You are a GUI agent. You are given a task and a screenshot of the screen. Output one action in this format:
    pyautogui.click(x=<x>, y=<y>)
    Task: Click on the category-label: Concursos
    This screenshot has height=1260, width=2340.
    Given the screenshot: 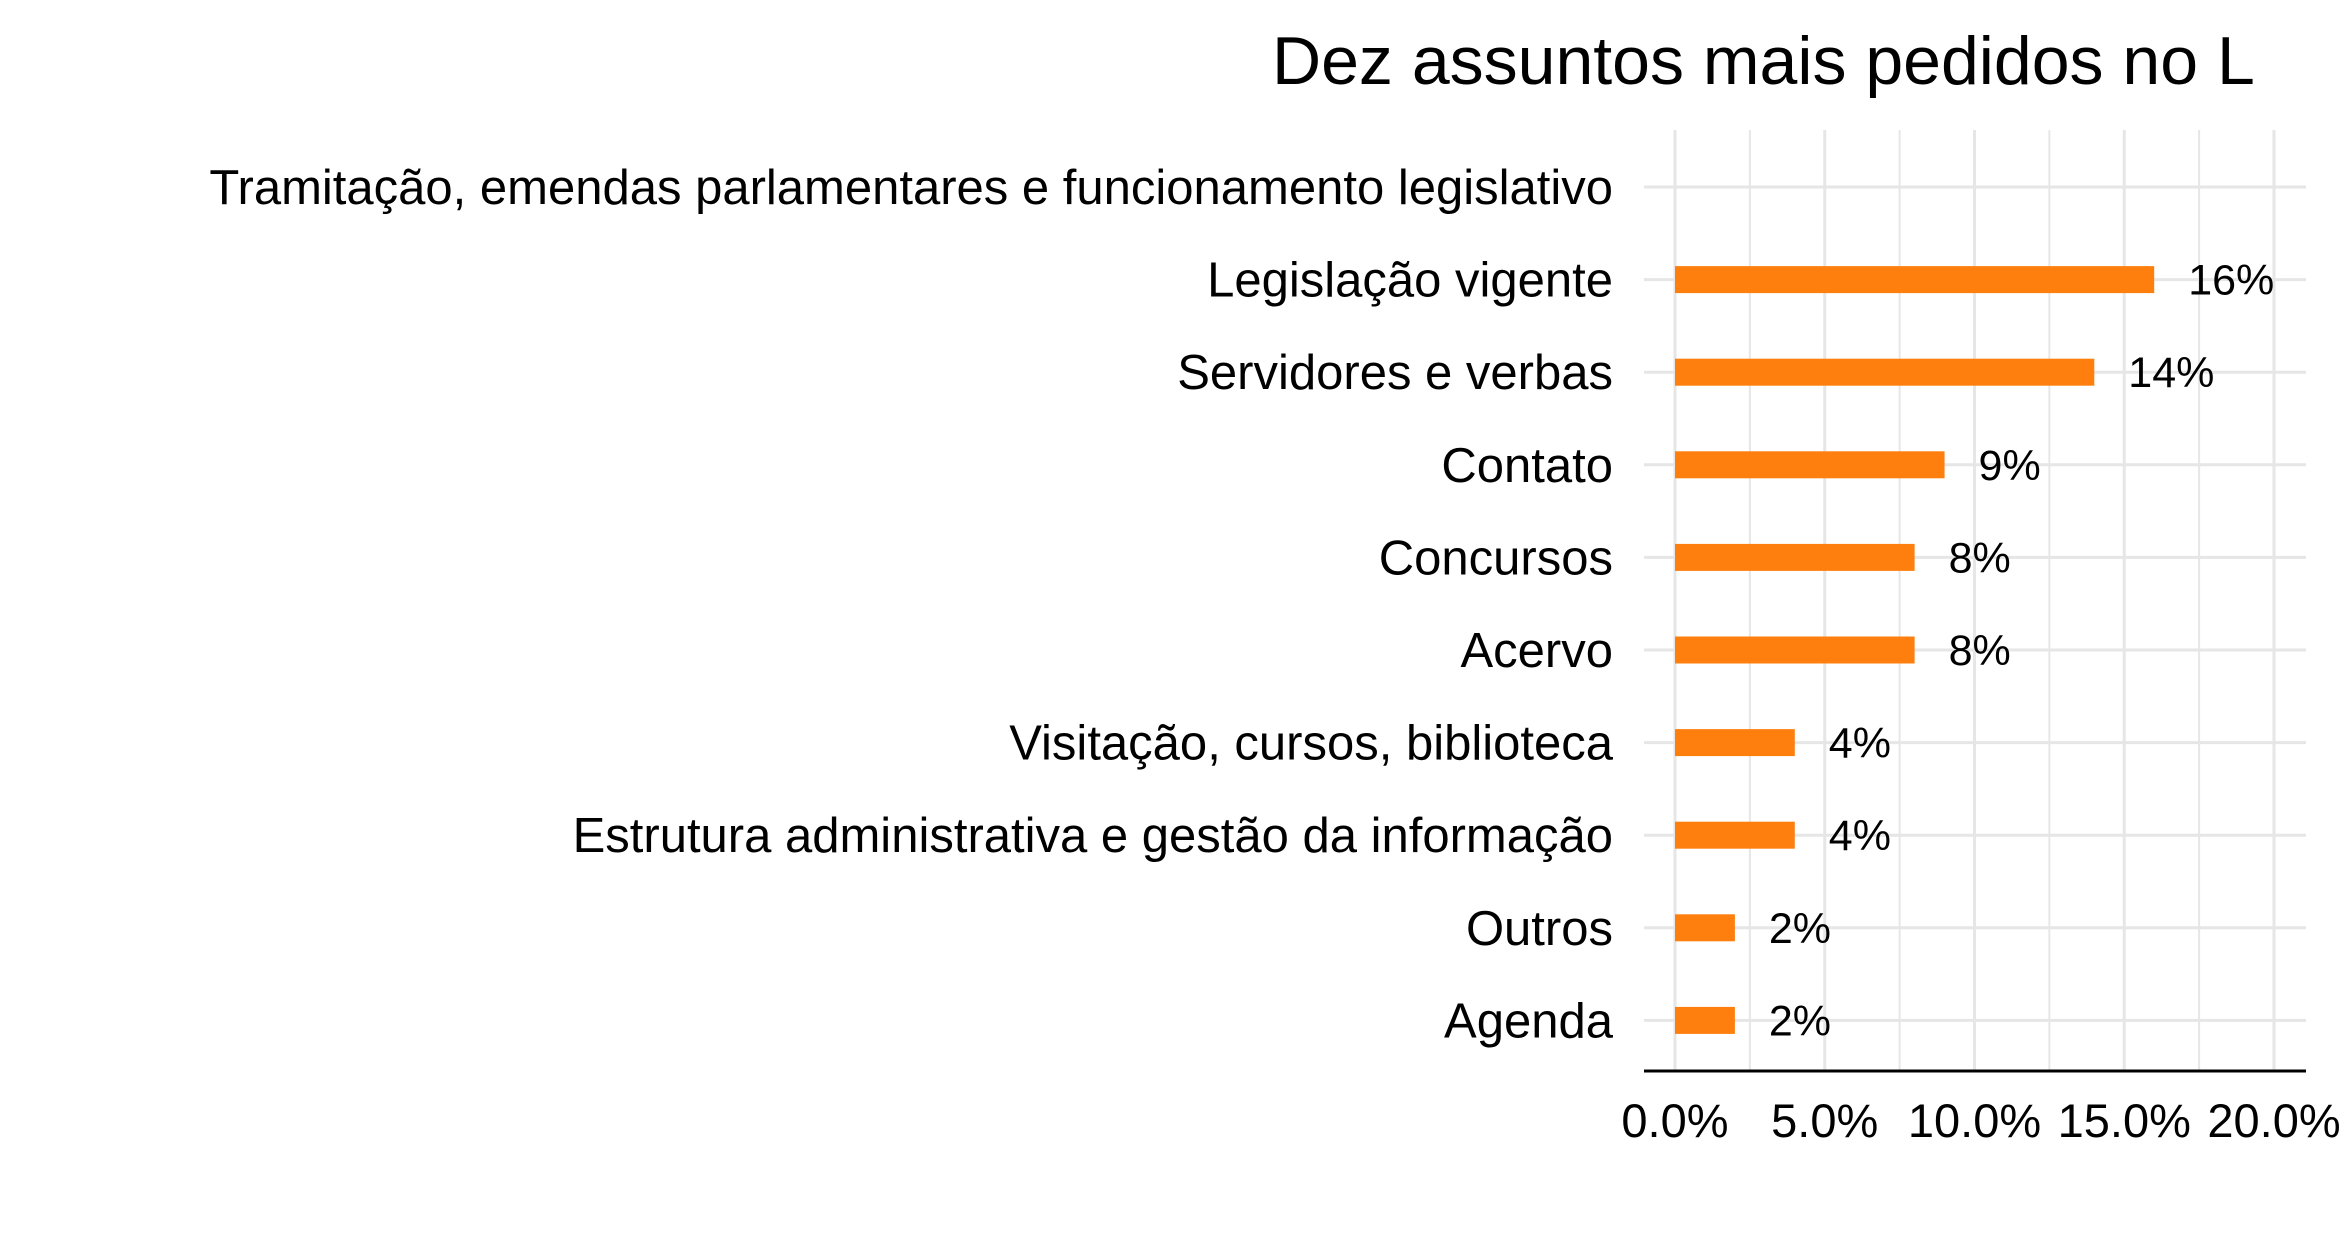 What is the action you would take?
    pyautogui.click(x=1496, y=558)
    